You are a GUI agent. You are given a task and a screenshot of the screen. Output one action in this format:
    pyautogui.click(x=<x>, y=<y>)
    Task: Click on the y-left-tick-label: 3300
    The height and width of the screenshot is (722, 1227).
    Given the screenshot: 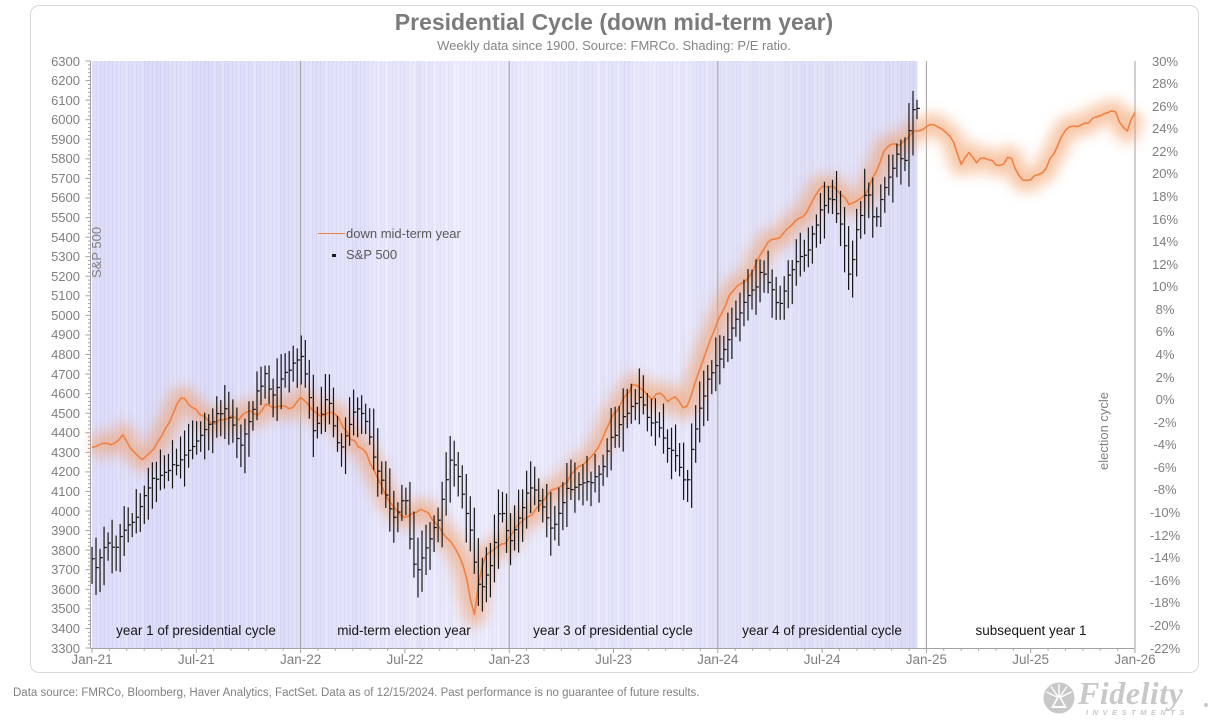 What is the action you would take?
    pyautogui.click(x=65, y=648)
    